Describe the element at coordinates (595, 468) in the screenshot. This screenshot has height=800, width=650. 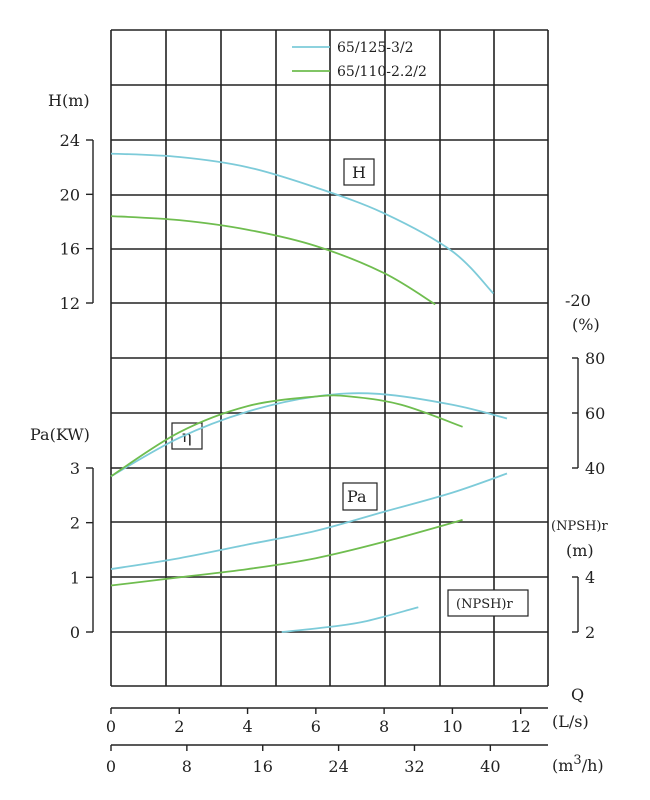
I see `efficiency-tick-label: 40` at that location.